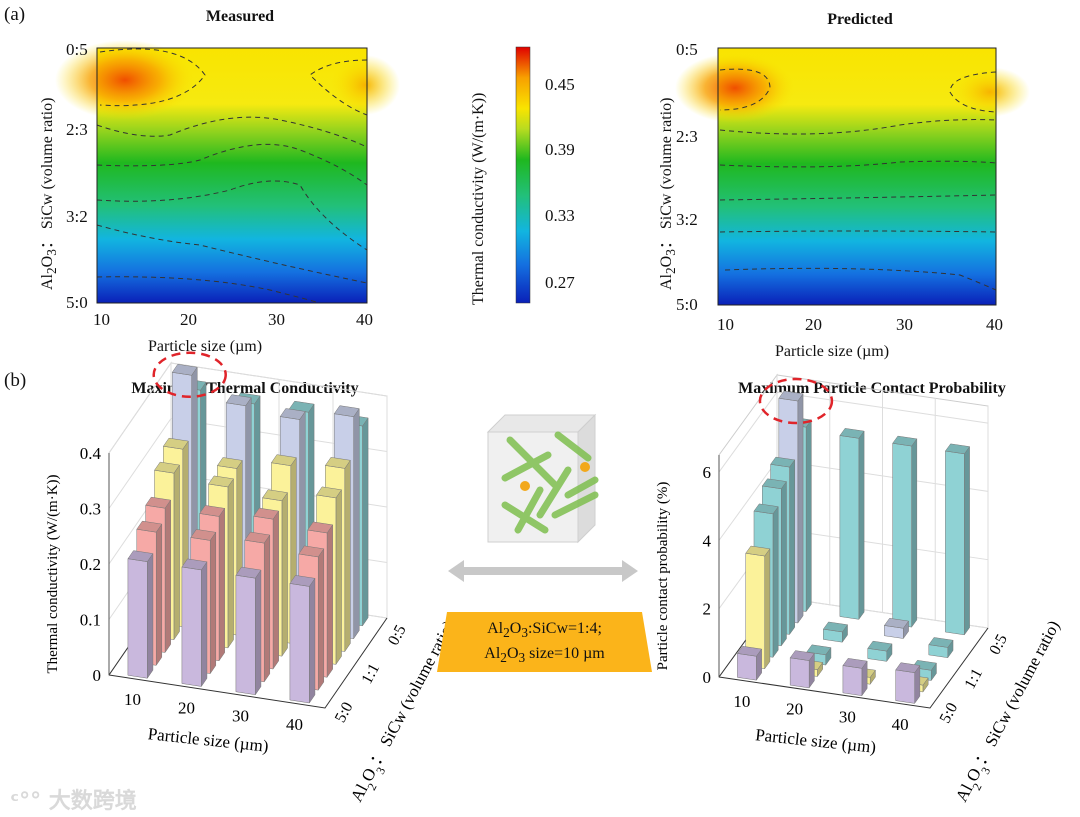  What do you see at coordinates (544, 655) in the screenshot?
I see `condition-line-2: Al2O3 size=10 µm` at bounding box center [544, 655].